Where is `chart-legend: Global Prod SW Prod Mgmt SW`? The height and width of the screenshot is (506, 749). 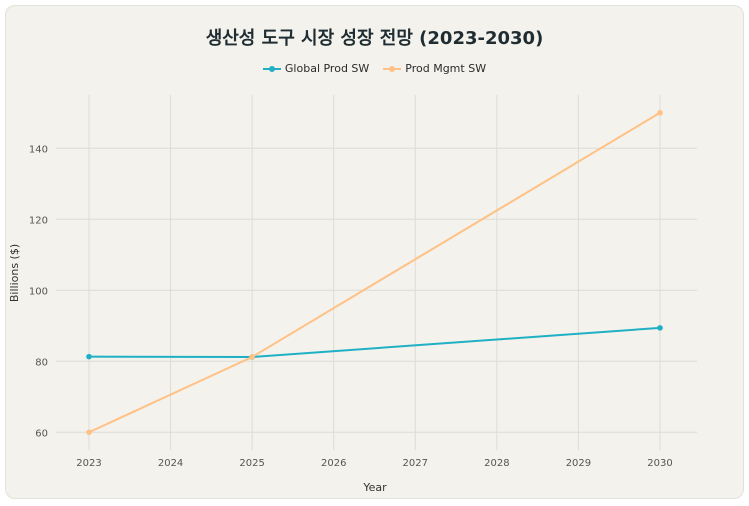 chart-legend: Global Prod SW Prod Mgmt SW is located at coordinates (374, 68).